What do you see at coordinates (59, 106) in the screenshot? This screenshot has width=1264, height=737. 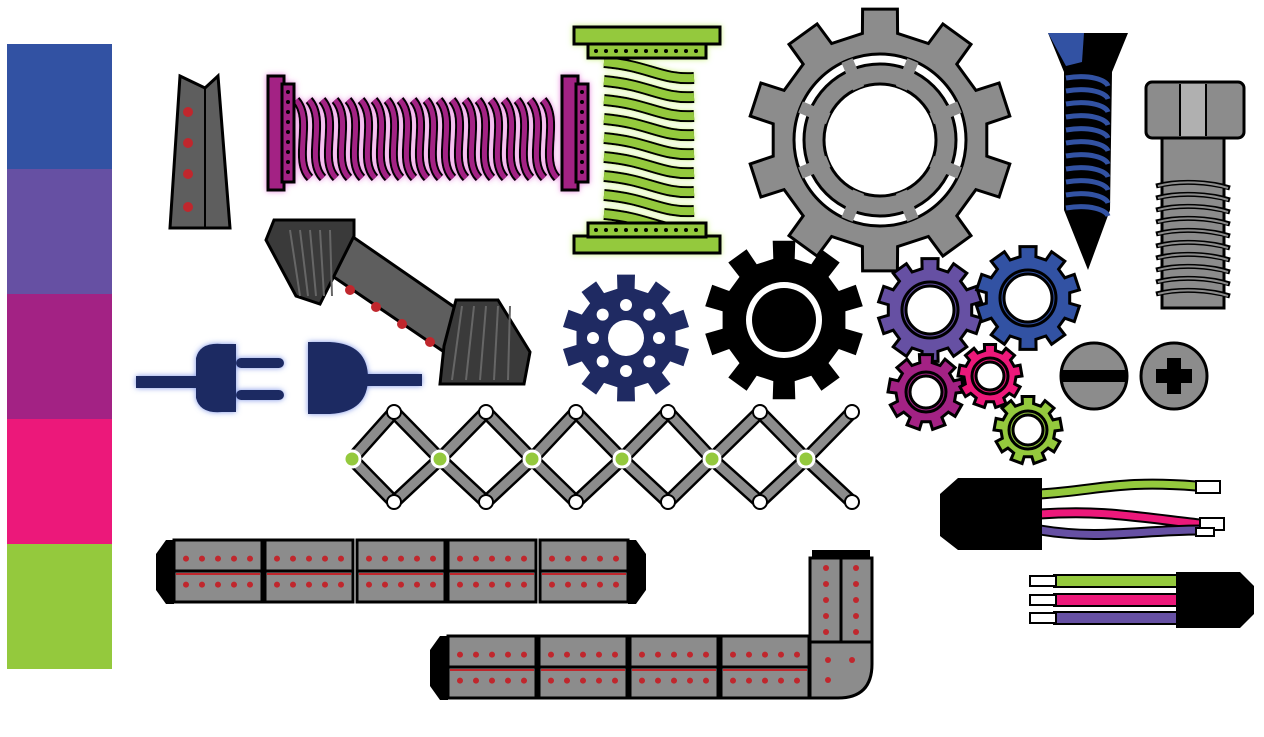 I see `swatch-blue` at bounding box center [59, 106].